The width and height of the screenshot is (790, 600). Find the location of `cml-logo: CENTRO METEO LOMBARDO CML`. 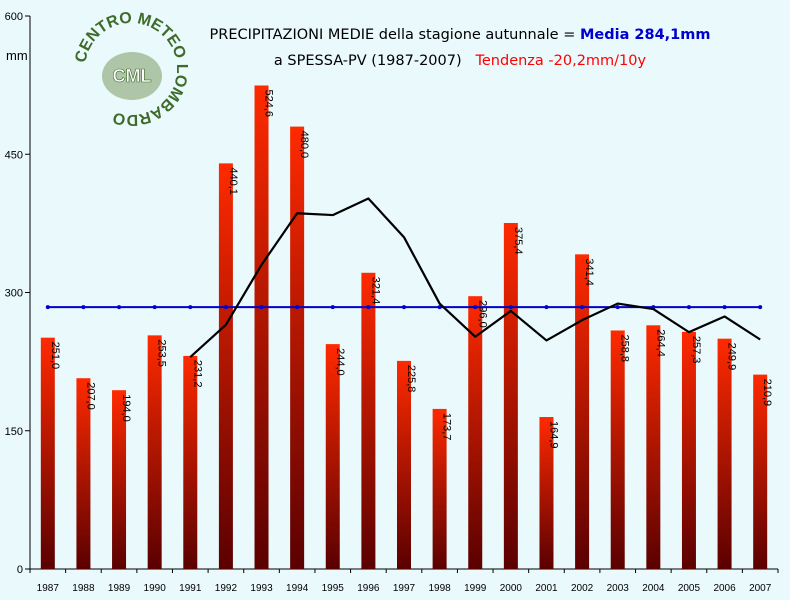

cml-logo: CENTRO METEO LOMBARDO CML is located at coordinates (131, 69).